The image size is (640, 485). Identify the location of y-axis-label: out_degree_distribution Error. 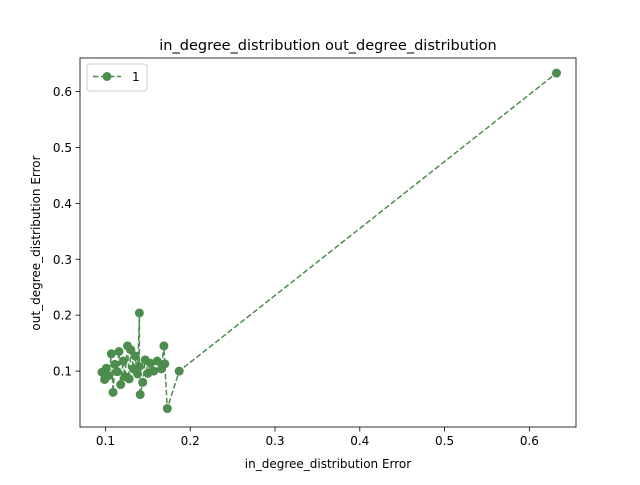
(36, 242).